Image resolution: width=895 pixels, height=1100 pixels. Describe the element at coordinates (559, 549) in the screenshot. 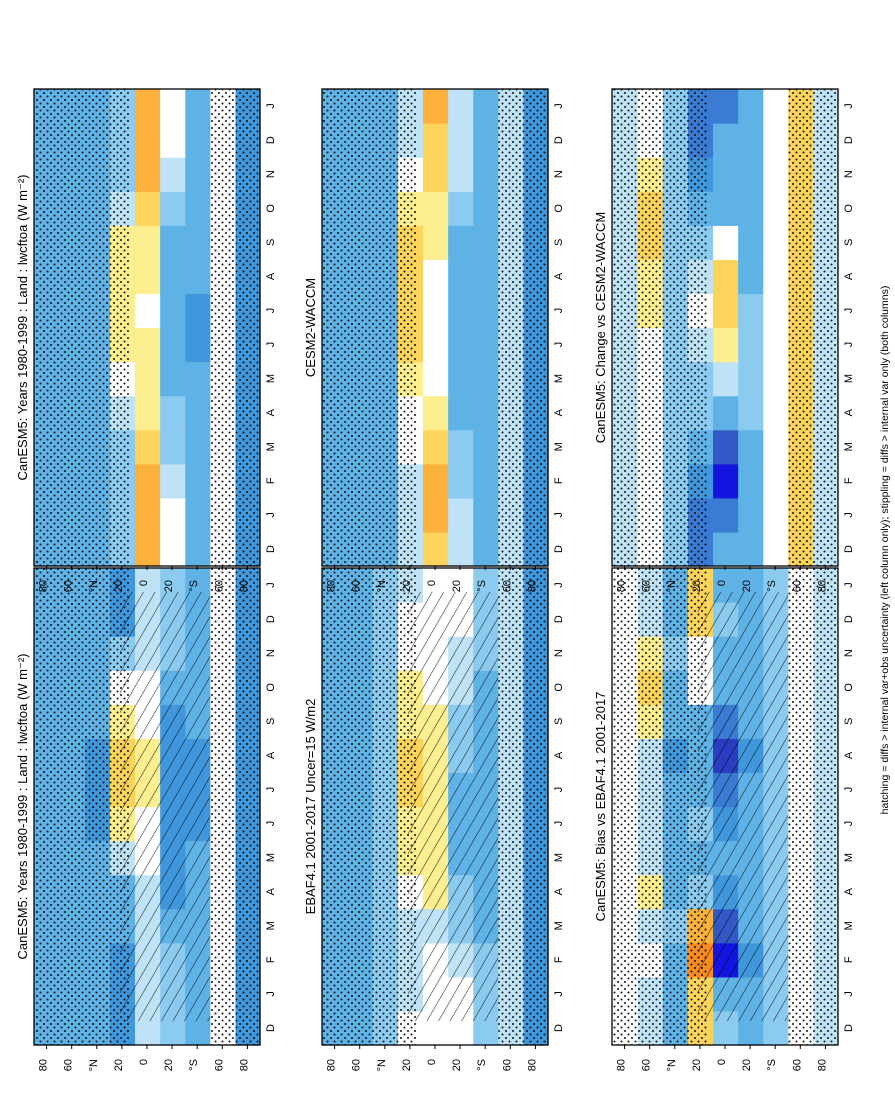

I see `month-tick-label: D` at that location.